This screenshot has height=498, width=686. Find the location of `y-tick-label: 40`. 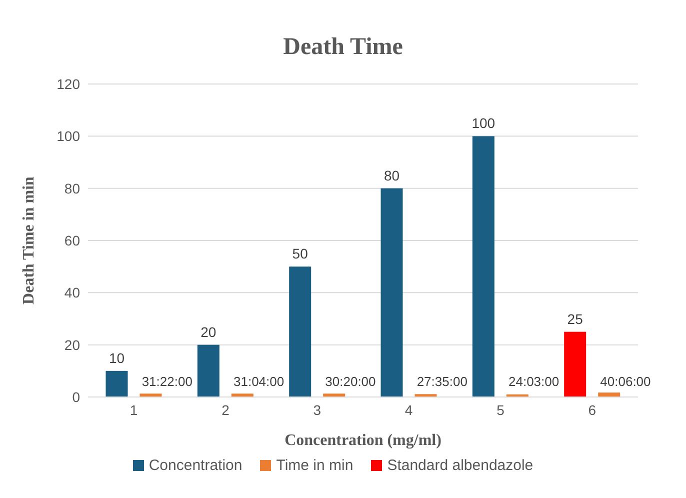

y-tick-label: 40 is located at coordinates (72, 292).